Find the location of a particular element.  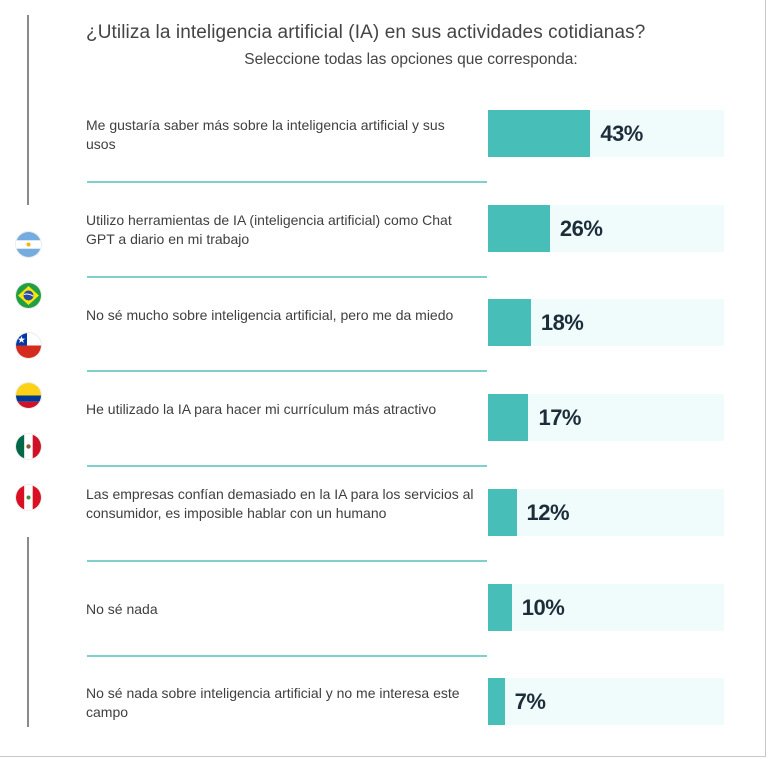

decorative-vertical-line-top is located at coordinates (28, 110).